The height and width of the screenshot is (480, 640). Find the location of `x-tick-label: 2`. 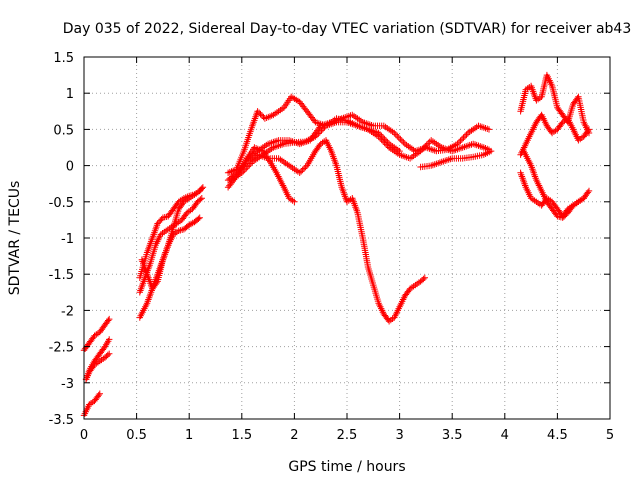

x-tick-label: 2 is located at coordinates (294, 435).